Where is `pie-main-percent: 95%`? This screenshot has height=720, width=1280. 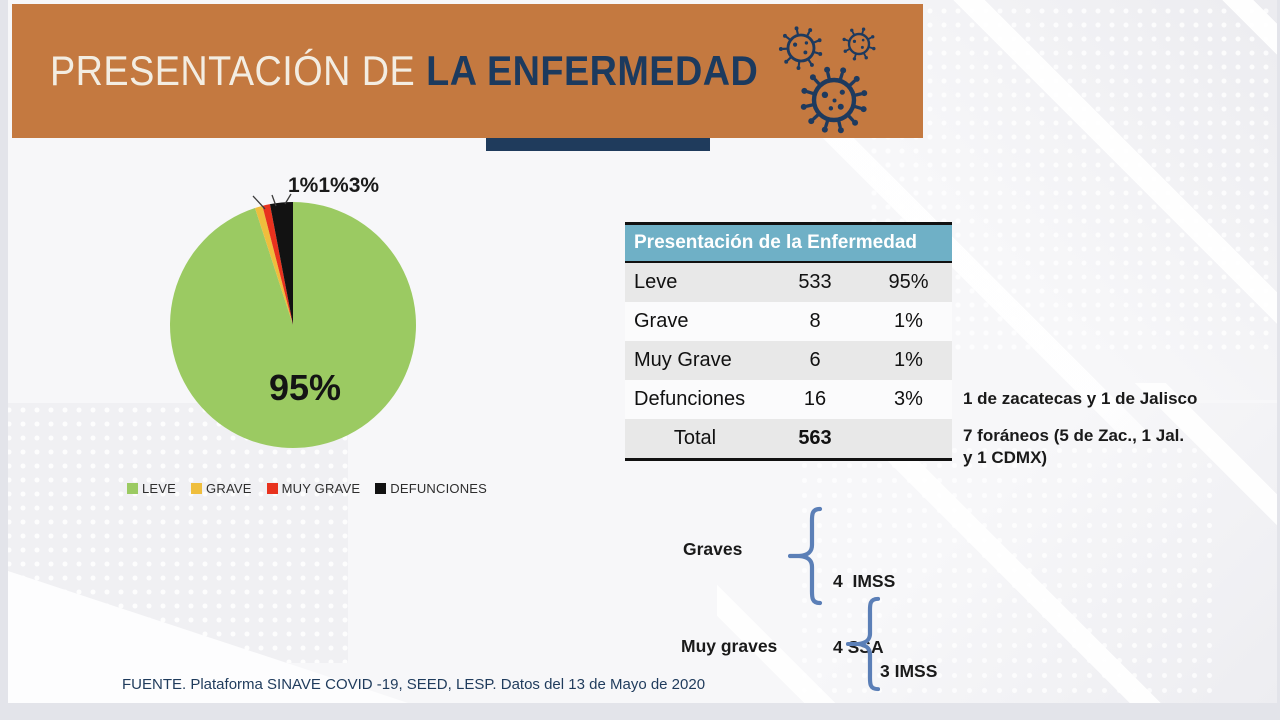
pie-main-percent: 95% is located at coordinates (305, 387).